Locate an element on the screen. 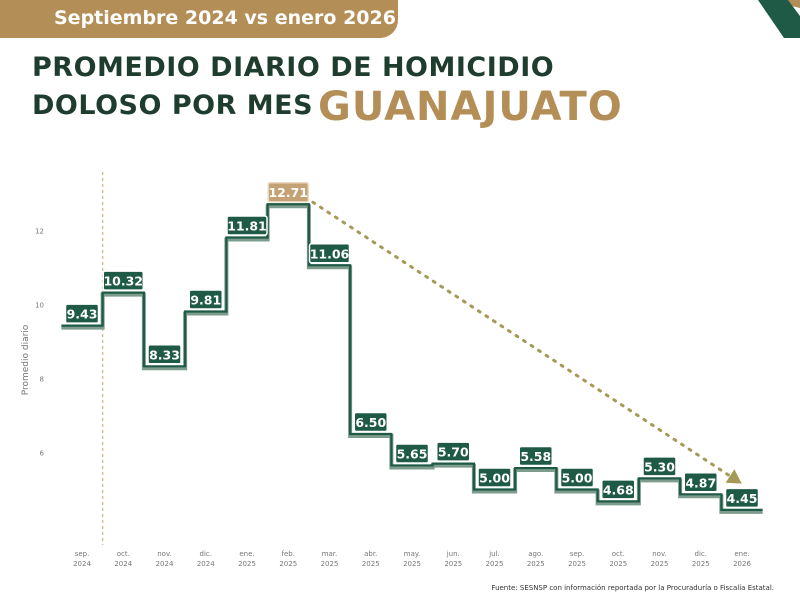 The width and height of the screenshot is (800, 600). x-tick-label-month: ago. is located at coordinates (535, 554).